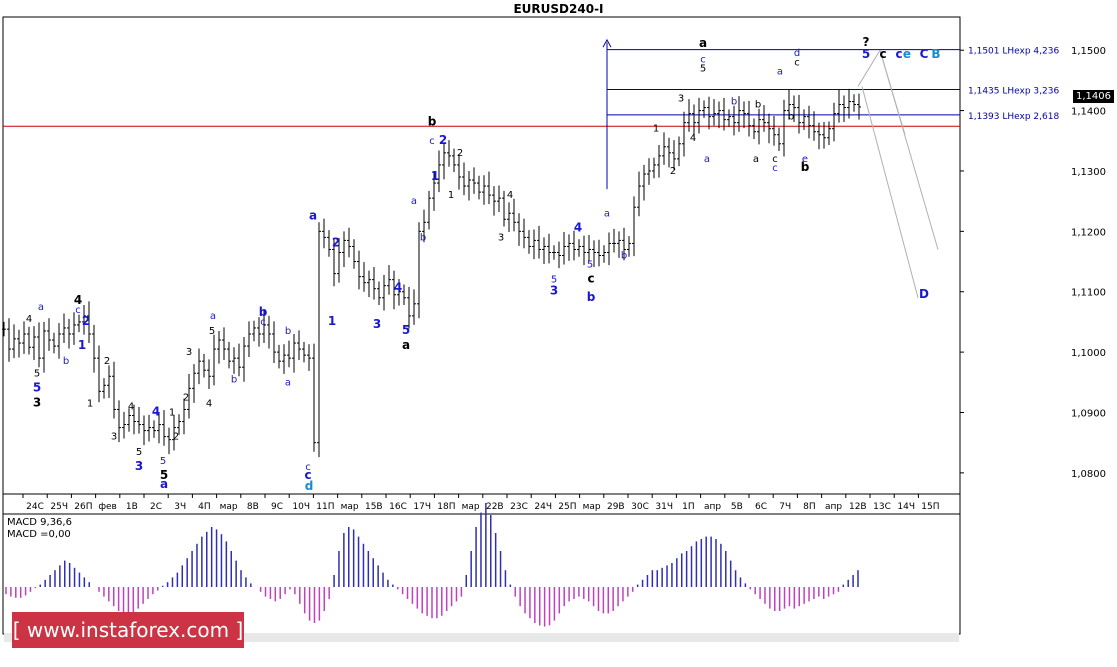 This screenshot has width=1117, height=667. What do you see at coordinates (640, 507) in the screenshot?
I see `x-tick-label: 30С` at bounding box center [640, 507].